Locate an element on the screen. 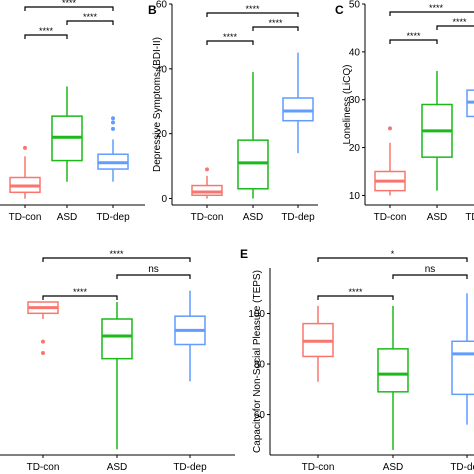 Image resolution: width=474 pixels, height=474 pixels. y-axis-title: Depressive Symptoms (BDI-II) is located at coordinates (157, 104).